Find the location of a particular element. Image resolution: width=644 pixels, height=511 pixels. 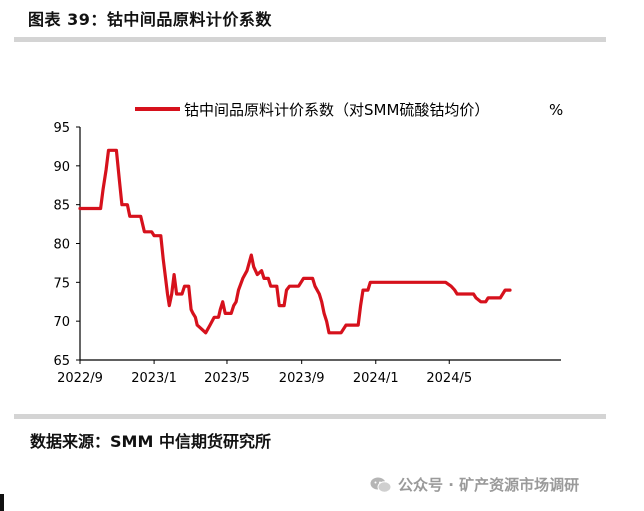

legend-label: 钴中间品原料计价系数（对SMM硫酸钴均价） is located at coordinates (336, 110).